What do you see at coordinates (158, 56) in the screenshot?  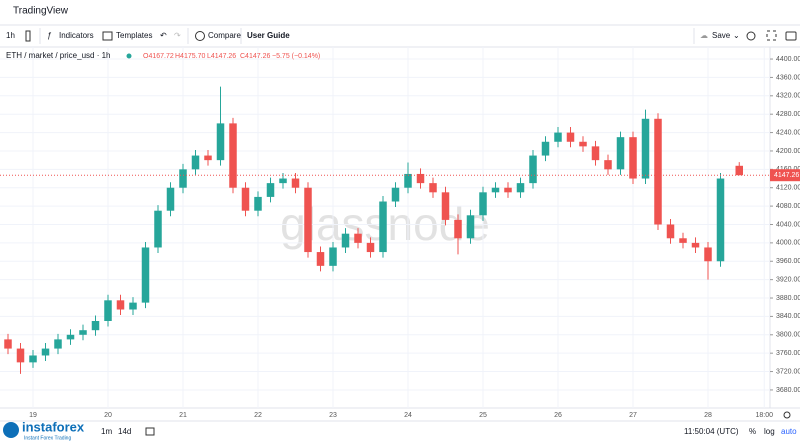 I see `legend-open: O4167.72` at bounding box center [158, 56].